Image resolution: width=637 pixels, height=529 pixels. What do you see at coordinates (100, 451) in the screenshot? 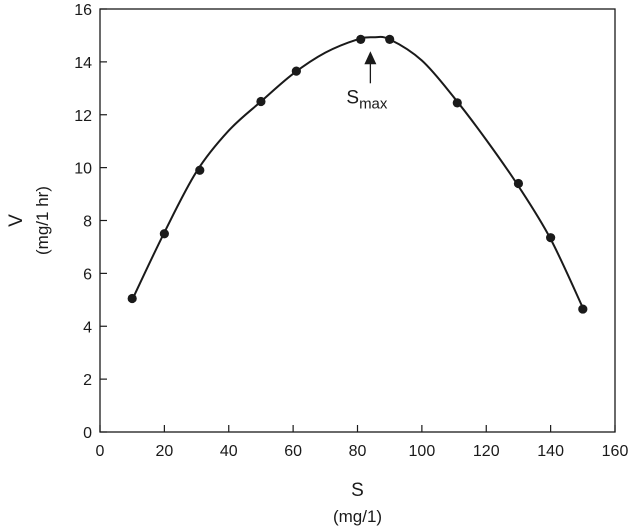
I see `x-tick-label-0: 0` at bounding box center [100, 451].